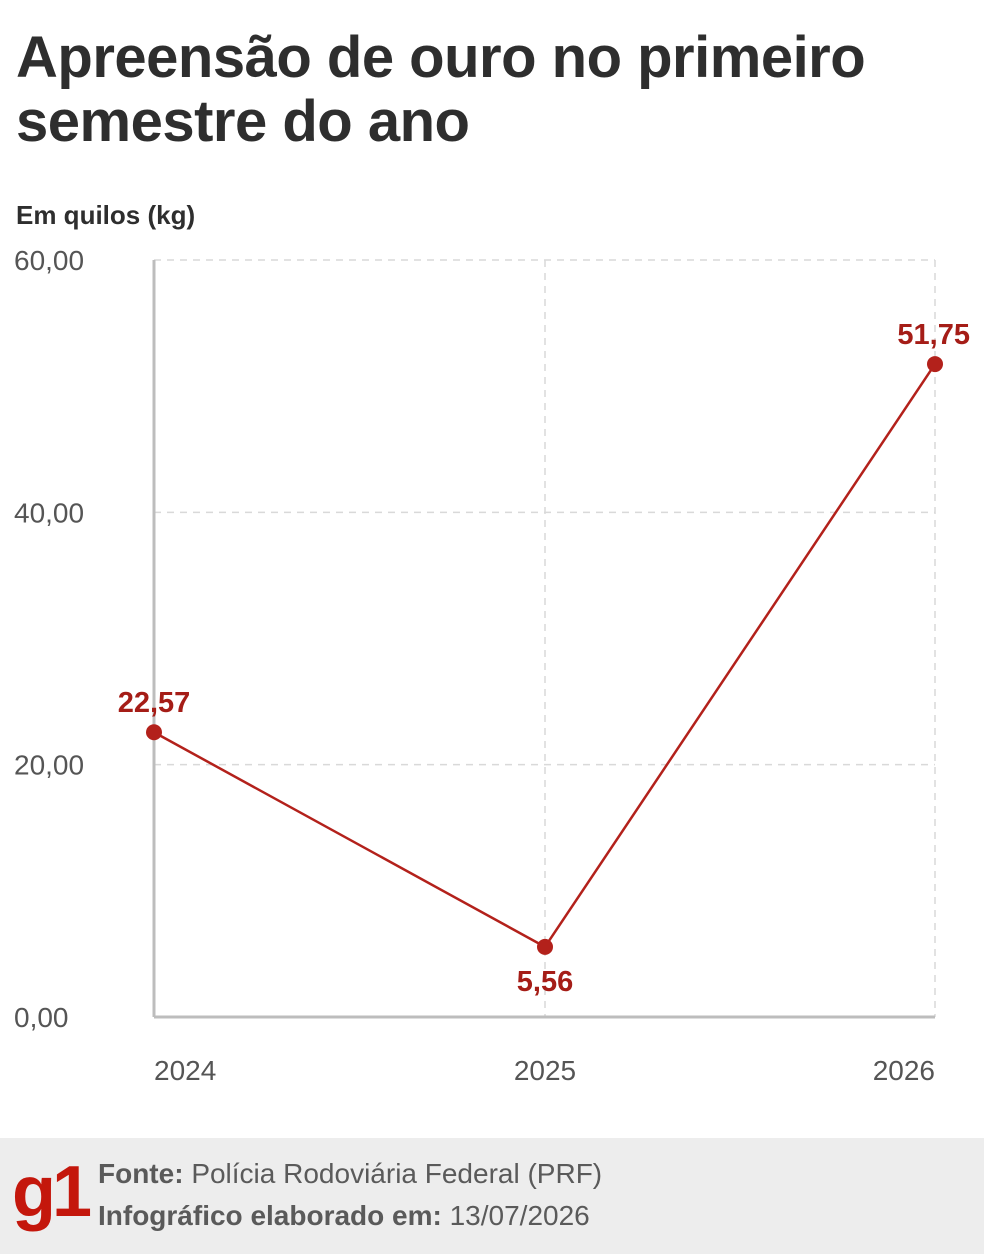 The width and height of the screenshot is (984, 1254). What do you see at coordinates (933, 335) in the screenshot?
I see `data-label: 51,75` at bounding box center [933, 335].